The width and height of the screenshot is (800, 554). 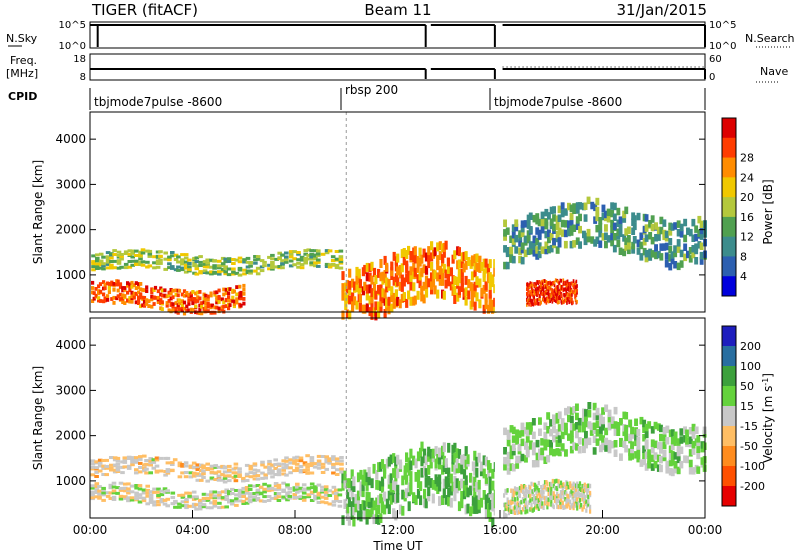 I want to click on nave-label: Nave, so click(x=774, y=71).